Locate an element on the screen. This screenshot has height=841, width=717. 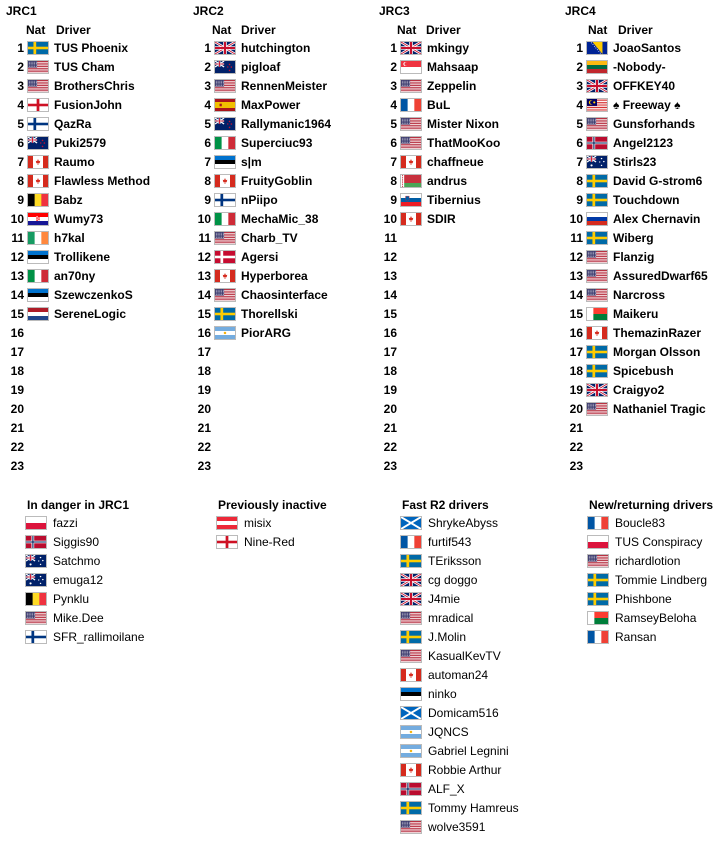
position-number: 4 is located at coordinates (207, 105).